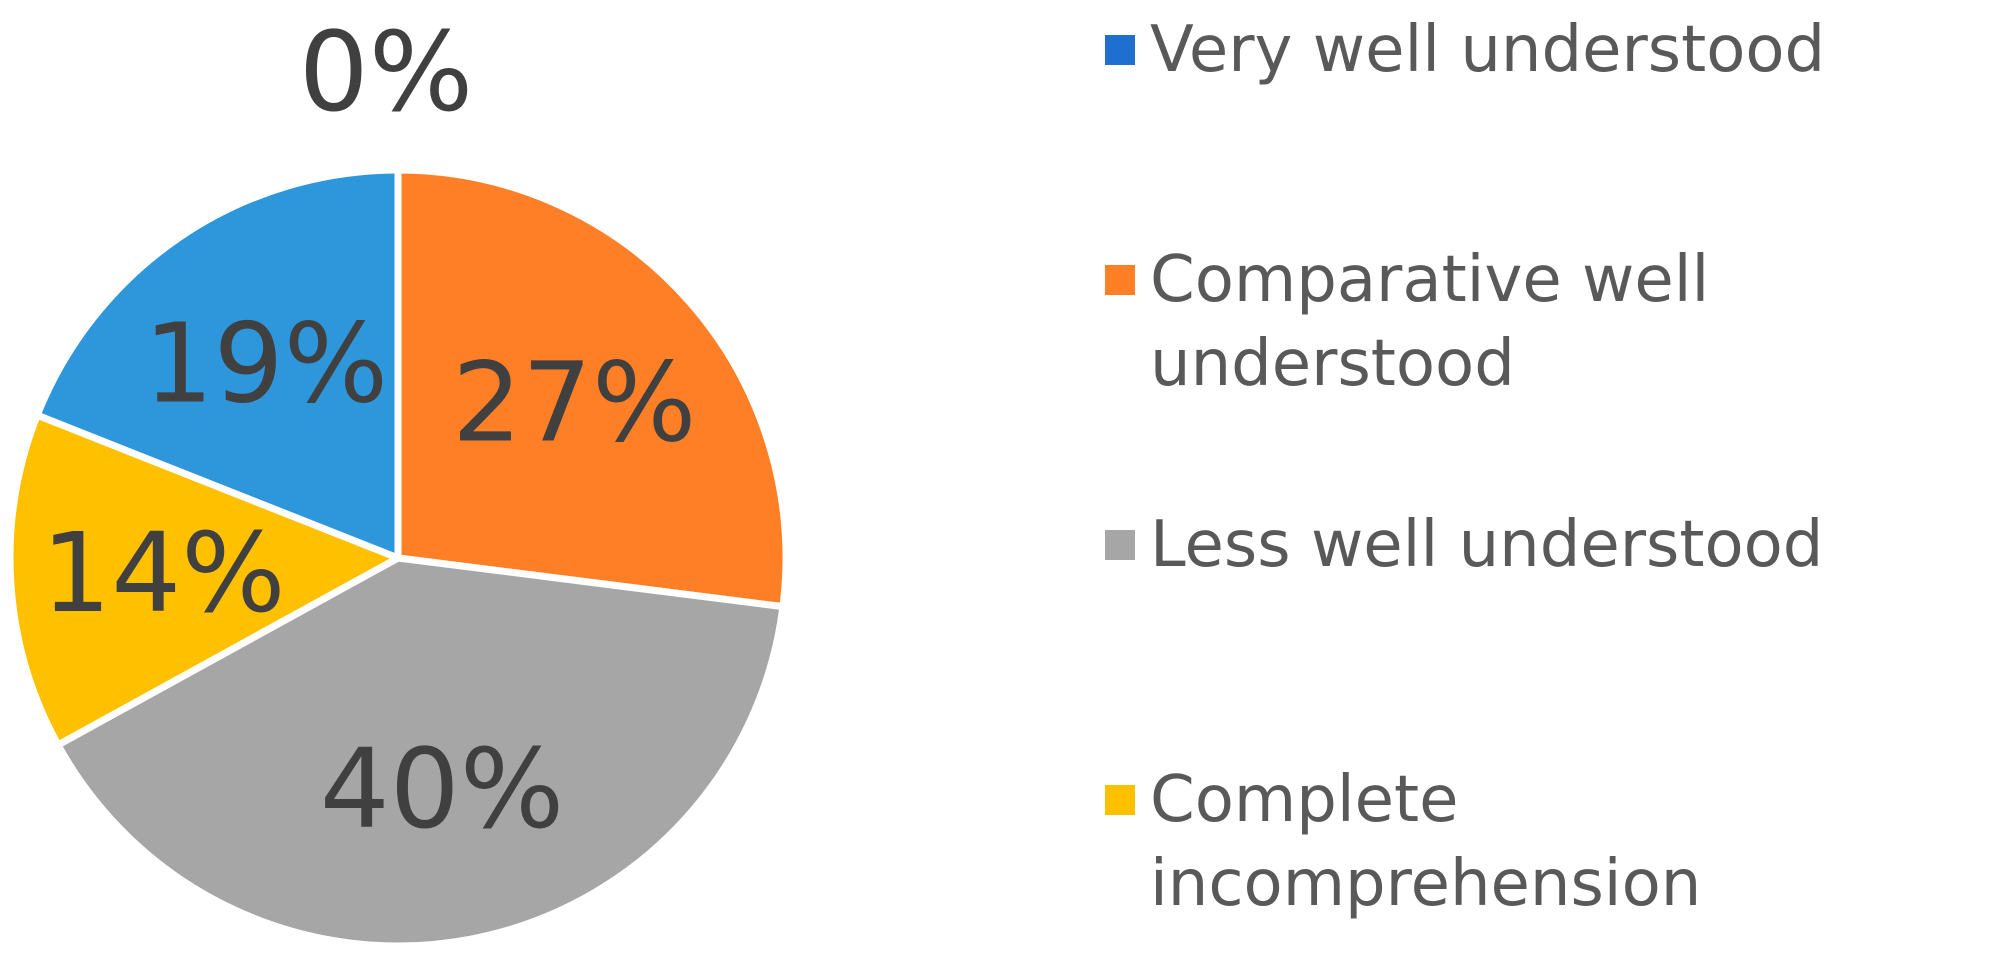  I want to click on legend-item-complete-incomprehension: Complete incomprehension, so click(1403, 842).